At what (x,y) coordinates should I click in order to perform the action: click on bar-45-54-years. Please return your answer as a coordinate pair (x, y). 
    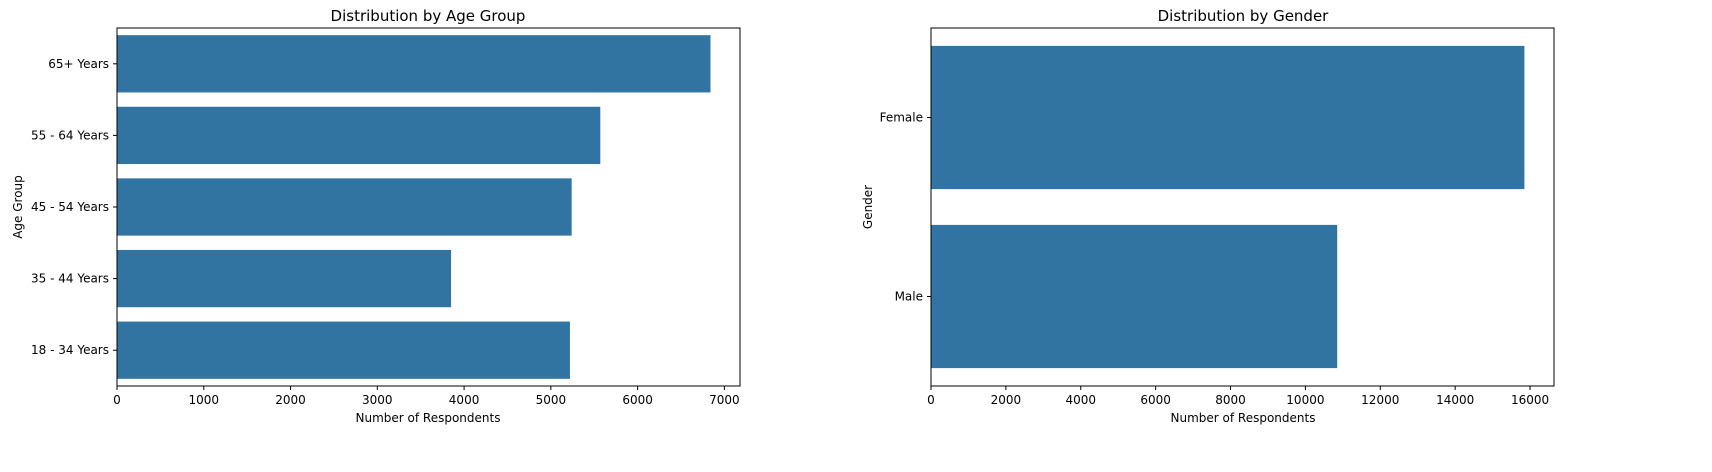
    Looking at the image, I should click on (344, 207).